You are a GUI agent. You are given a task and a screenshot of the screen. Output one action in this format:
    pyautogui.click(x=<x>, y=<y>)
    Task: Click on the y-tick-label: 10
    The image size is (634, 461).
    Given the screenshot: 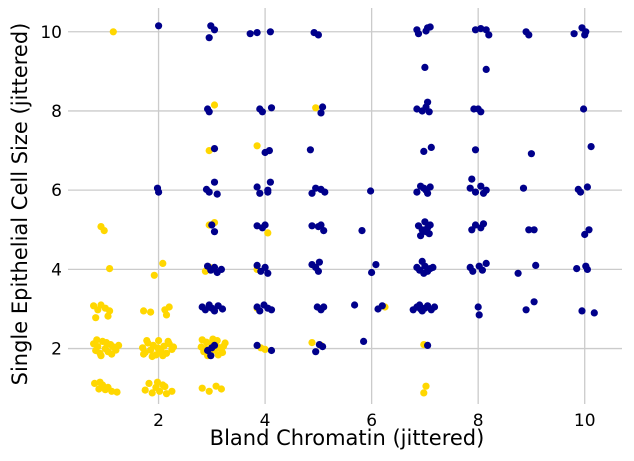 What is the action you would take?
    pyautogui.click(x=51, y=33)
    